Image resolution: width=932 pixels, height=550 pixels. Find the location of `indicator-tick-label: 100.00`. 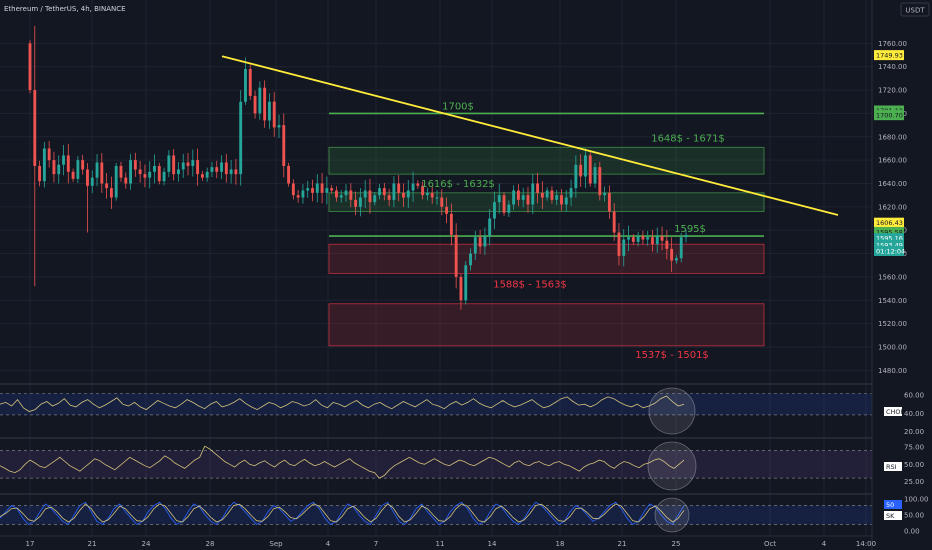

indicator-tick-label: 100.00 is located at coordinates (916, 500).